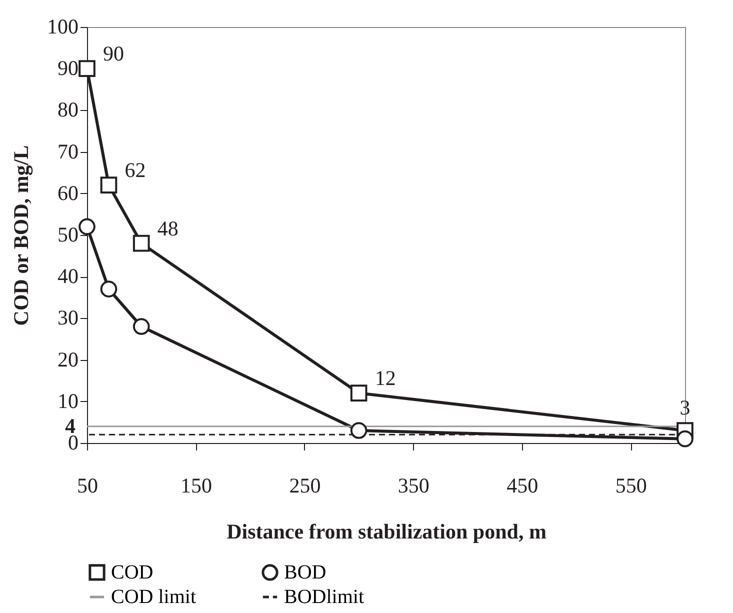 This screenshot has width=733, height=613. What do you see at coordinates (167, 228) in the screenshot?
I see `data-label: 48` at bounding box center [167, 228].